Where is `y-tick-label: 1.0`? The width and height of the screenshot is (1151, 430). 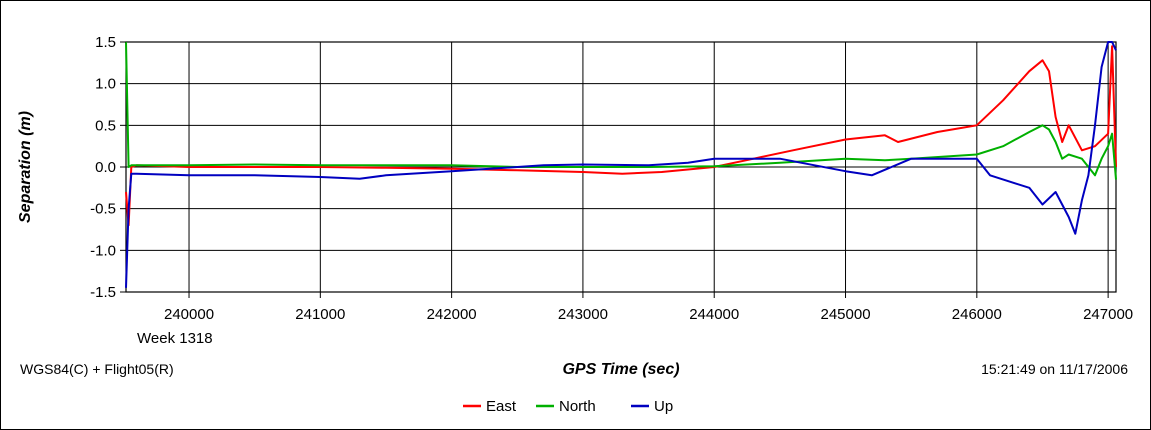
y-tick-label: 1.0 is located at coordinates (105, 84).